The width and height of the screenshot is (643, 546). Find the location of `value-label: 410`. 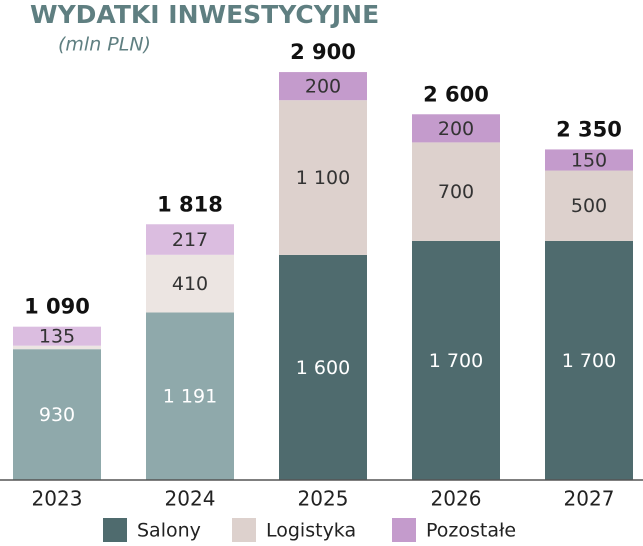

value-label: 410 is located at coordinates (190, 284).